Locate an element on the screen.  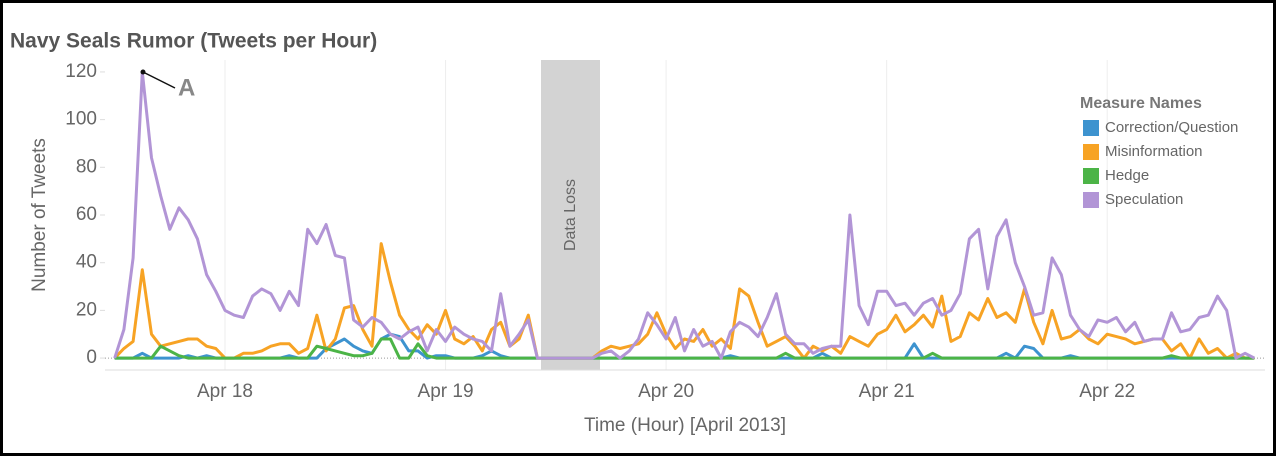
legend-title: Measure Names is located at coordinates (1141, 103).